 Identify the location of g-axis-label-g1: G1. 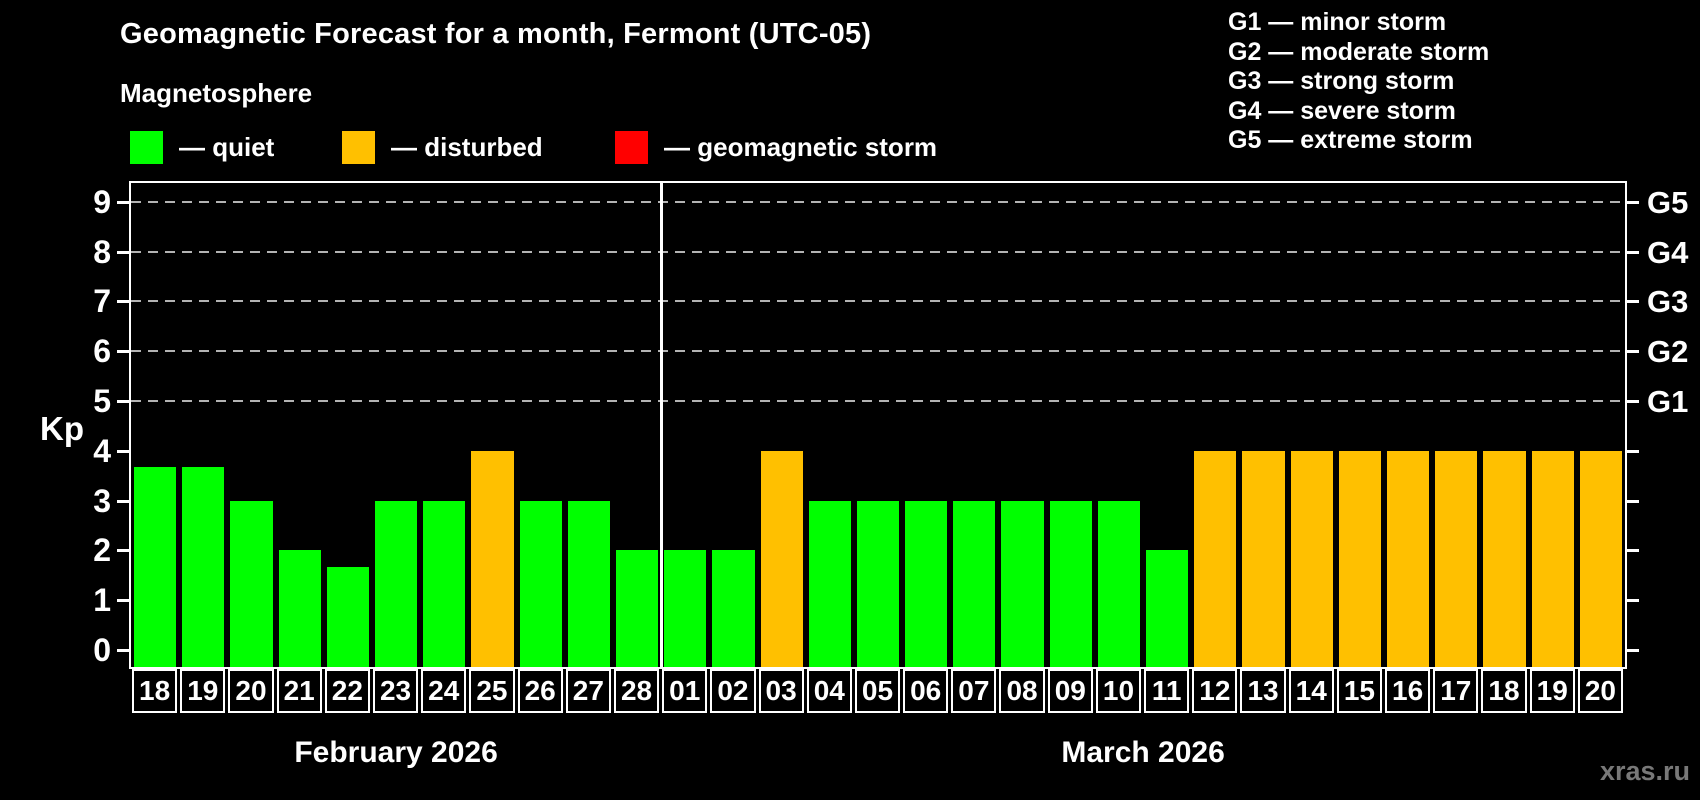
(1668, 401).